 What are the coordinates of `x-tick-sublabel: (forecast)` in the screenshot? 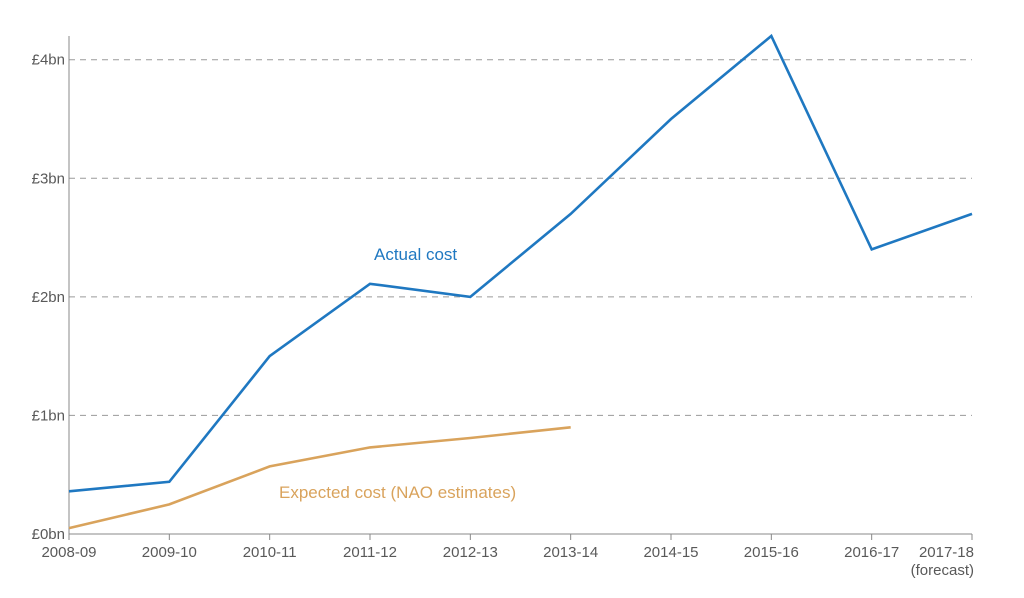 It's located at (942, 570).